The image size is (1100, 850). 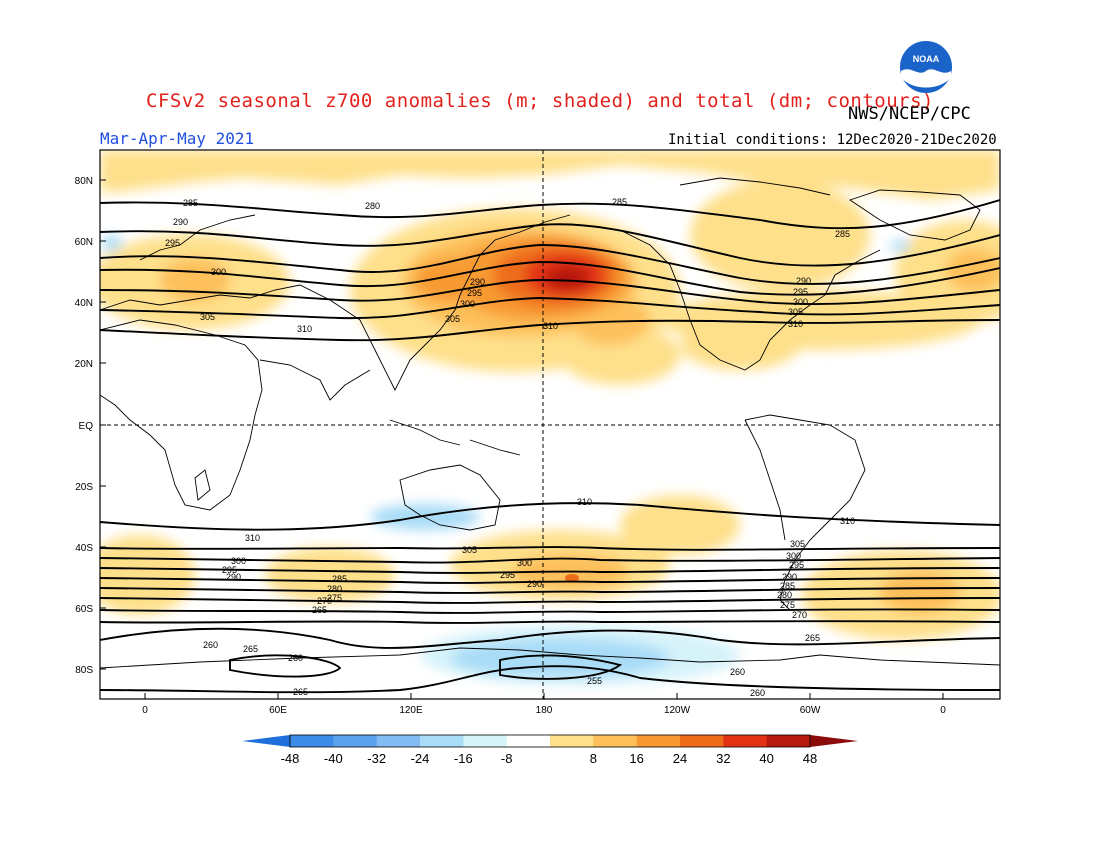 I want to click on colorbar-label: -24, so click(x=420, y=758).